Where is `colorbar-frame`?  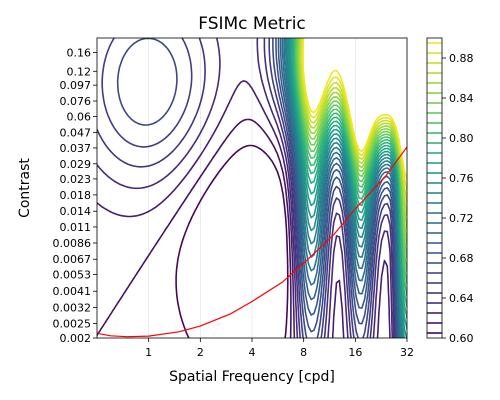
colorbar-frame is located at coordinates (434, 188).